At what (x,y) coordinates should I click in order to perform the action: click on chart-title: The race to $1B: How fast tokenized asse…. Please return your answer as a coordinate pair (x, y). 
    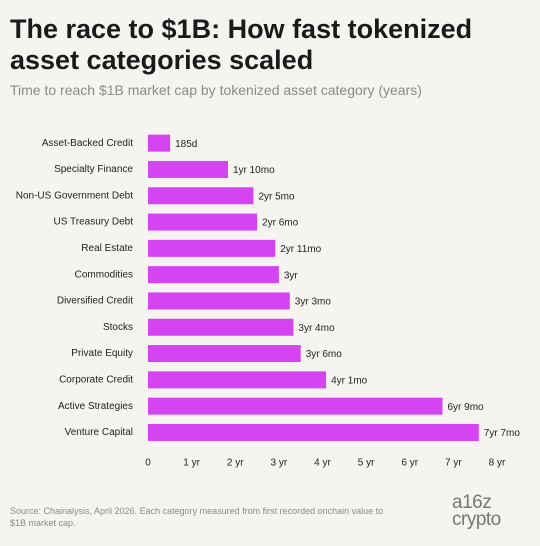
    Looking at the image, I should click on (241, 44).